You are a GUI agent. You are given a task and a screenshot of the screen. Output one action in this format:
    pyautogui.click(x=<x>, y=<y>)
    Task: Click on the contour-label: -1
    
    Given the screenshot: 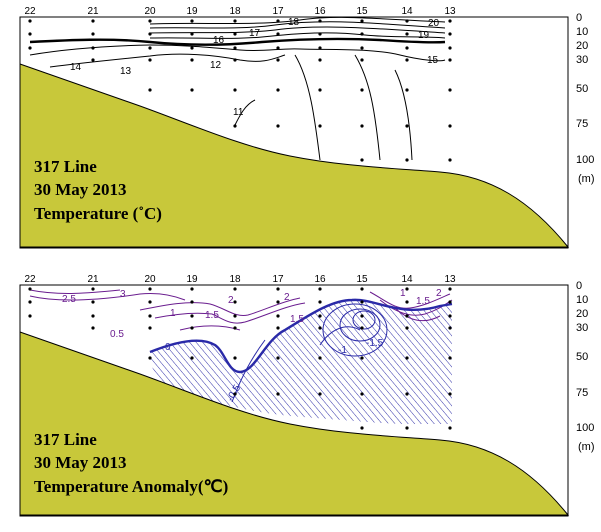 What is the action you would take?
    pyautogui.click(x=342, y=350)
    